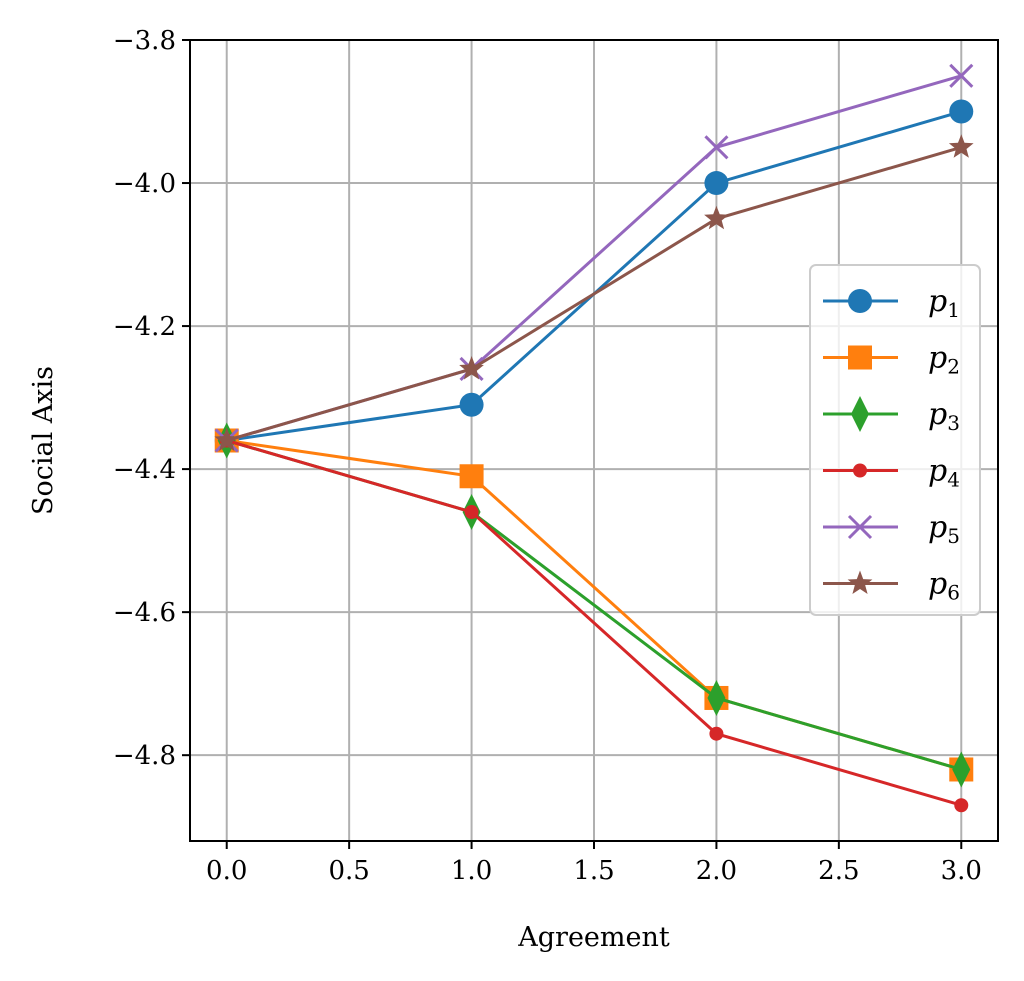 The height and width of the screenshot is (981, 1024). What do you see at coordinates (144, 470) in the screenshot?
I see `y-tick-label: −4.4` at bounding box center [144, 470].